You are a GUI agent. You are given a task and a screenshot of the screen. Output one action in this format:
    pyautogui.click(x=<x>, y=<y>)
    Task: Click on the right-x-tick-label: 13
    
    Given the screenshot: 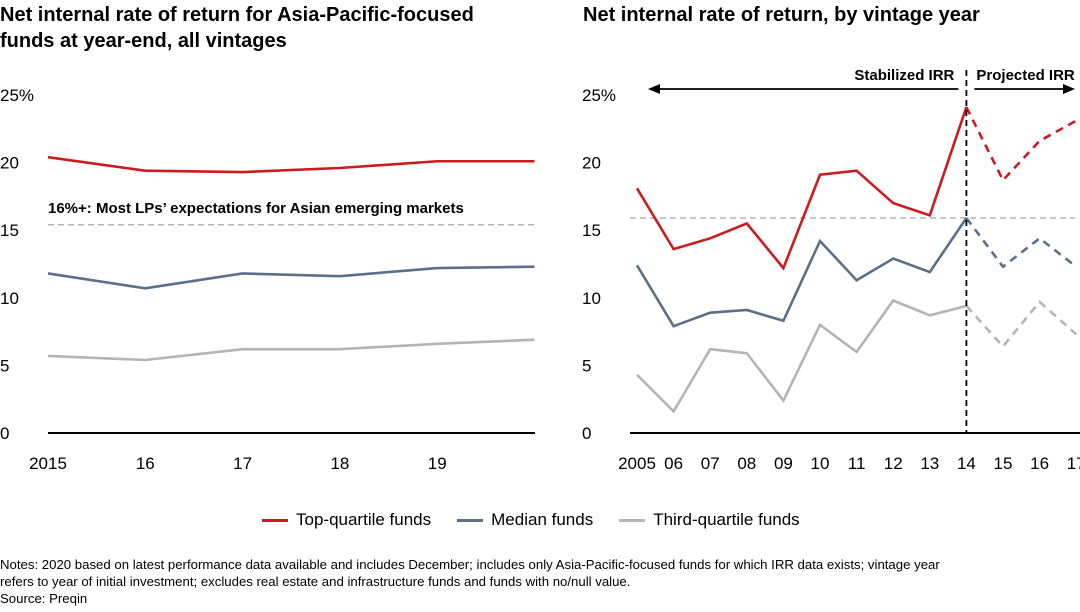 What is the action you would take?
    pyautogui.click(x=929, y=463)
    